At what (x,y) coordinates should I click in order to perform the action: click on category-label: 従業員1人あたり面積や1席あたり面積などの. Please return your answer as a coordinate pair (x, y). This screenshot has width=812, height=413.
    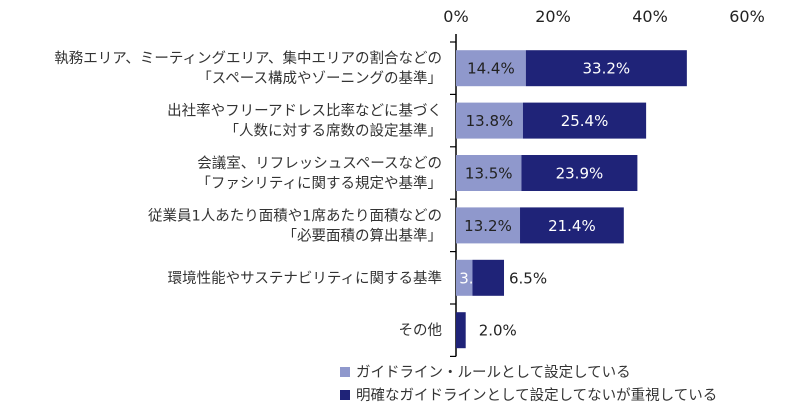
    Looking at the image, I should click on (295, 215).